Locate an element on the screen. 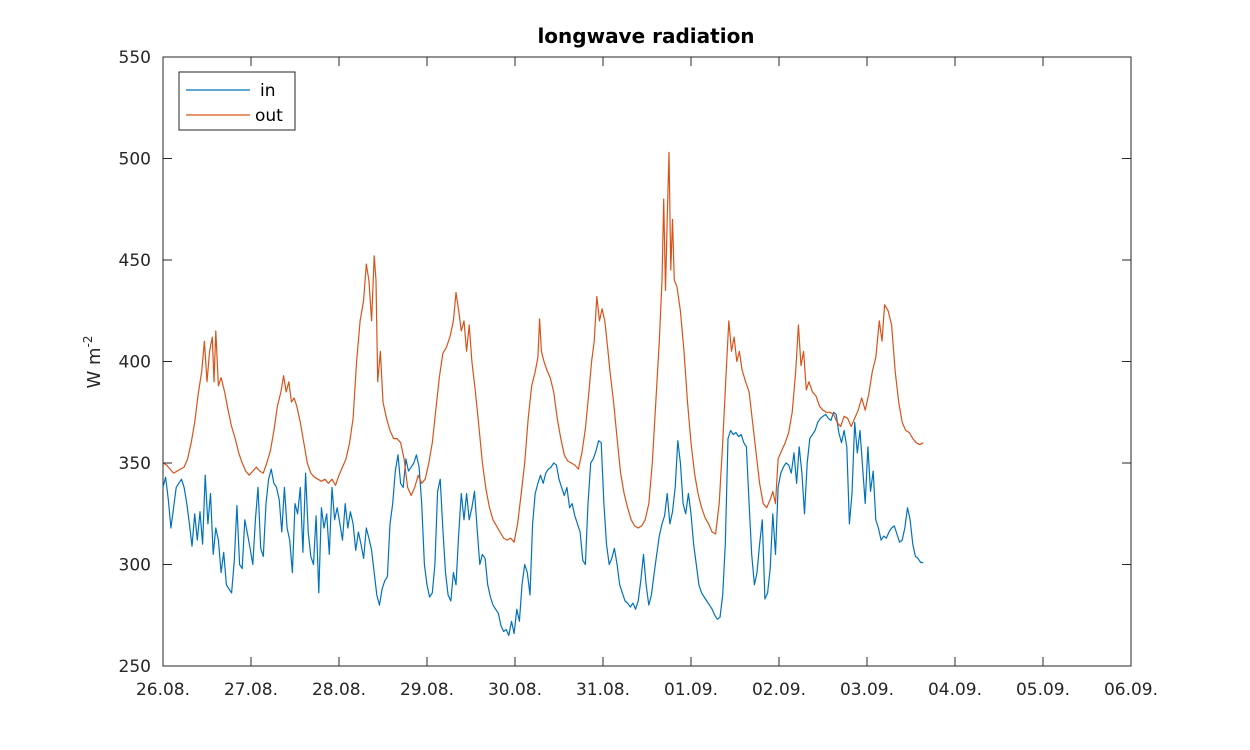  legend: in out is located at coordinates (237, 101).